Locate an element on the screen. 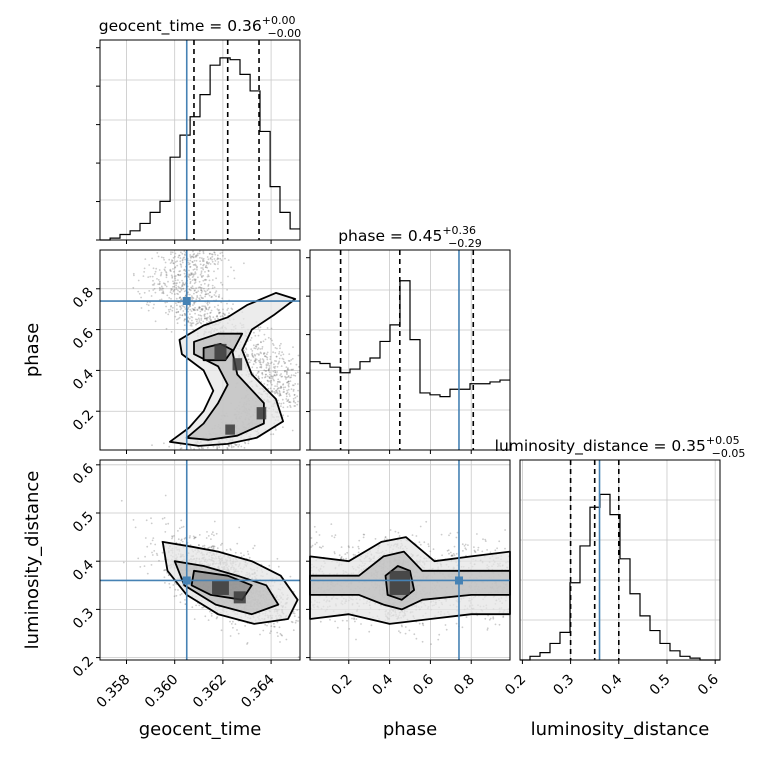 This screenshot has height=760, width=760. histogram-phase is located at coordinates (410, 339).